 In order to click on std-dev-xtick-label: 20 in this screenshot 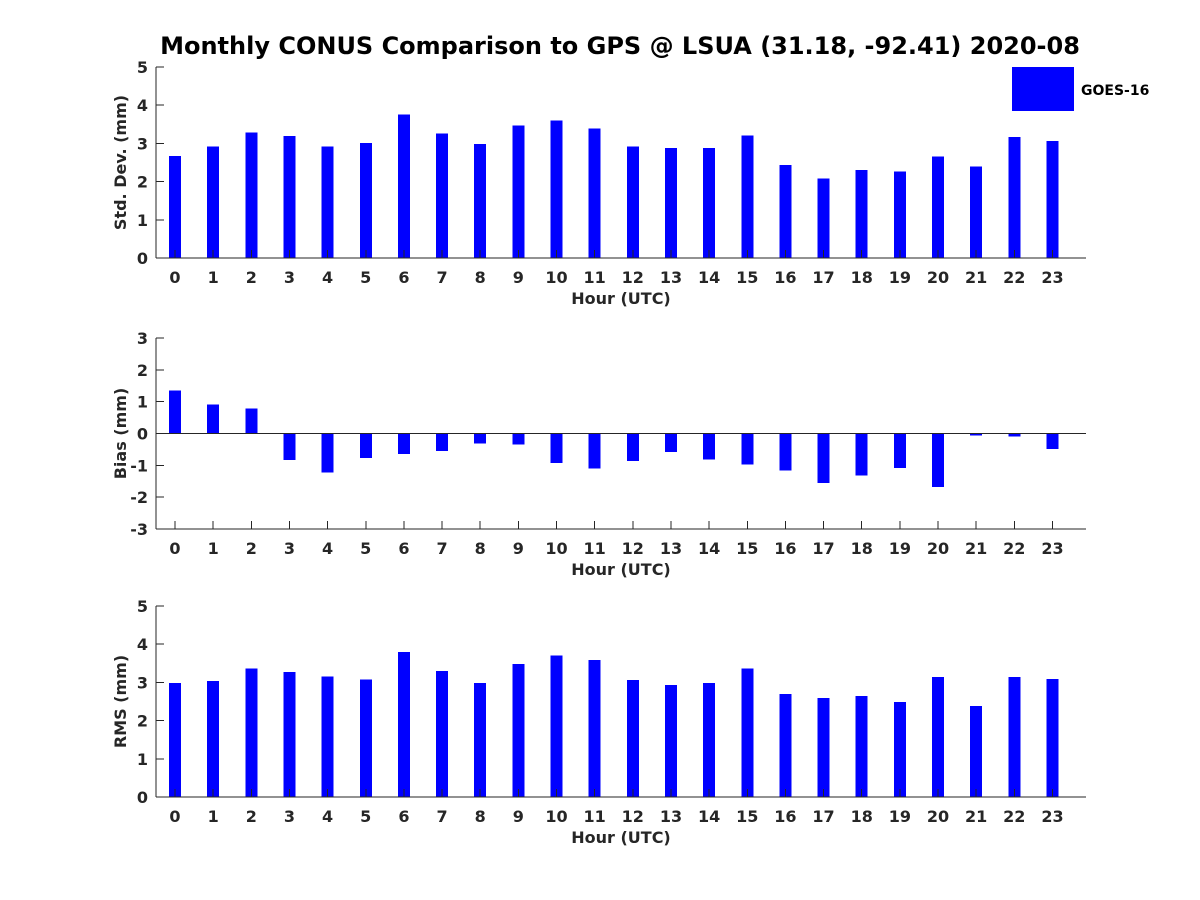, I will do `click(938, 277)`.